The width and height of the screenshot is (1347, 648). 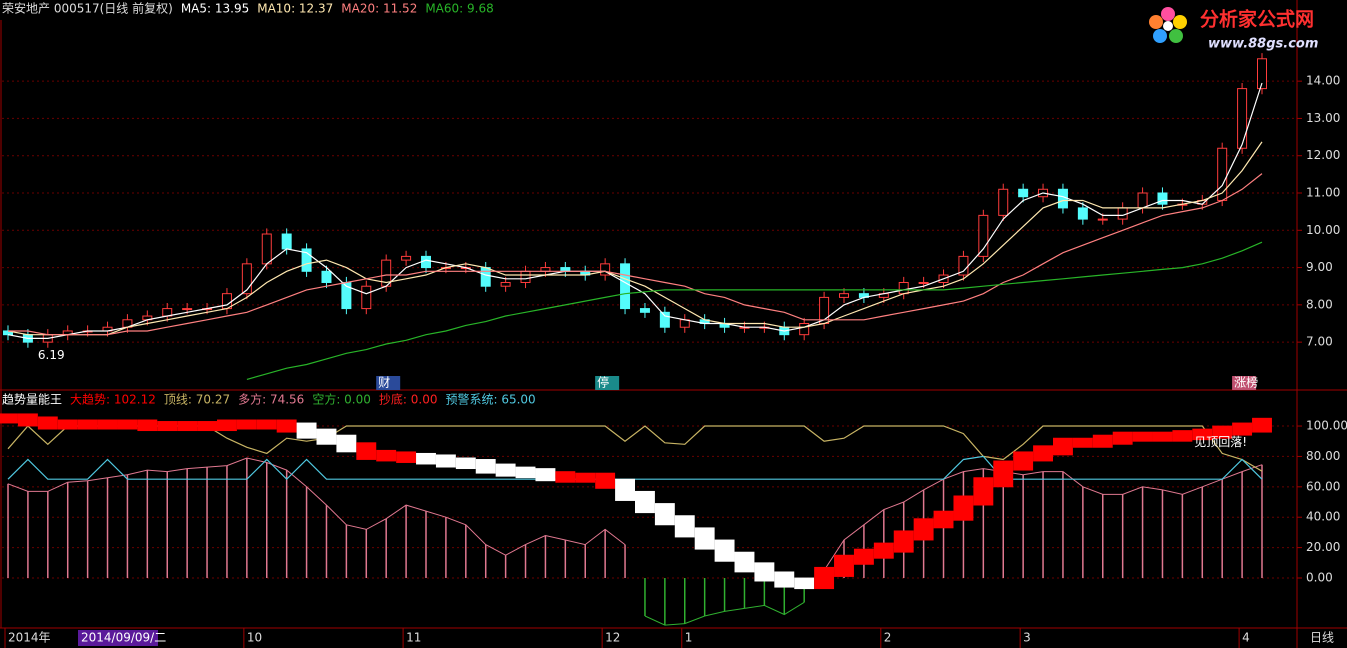 What do you see at coordinates (1323, 486) in the screenshot?
I see `y-tick-label: 60.00` at bounding box center [1323, 486].